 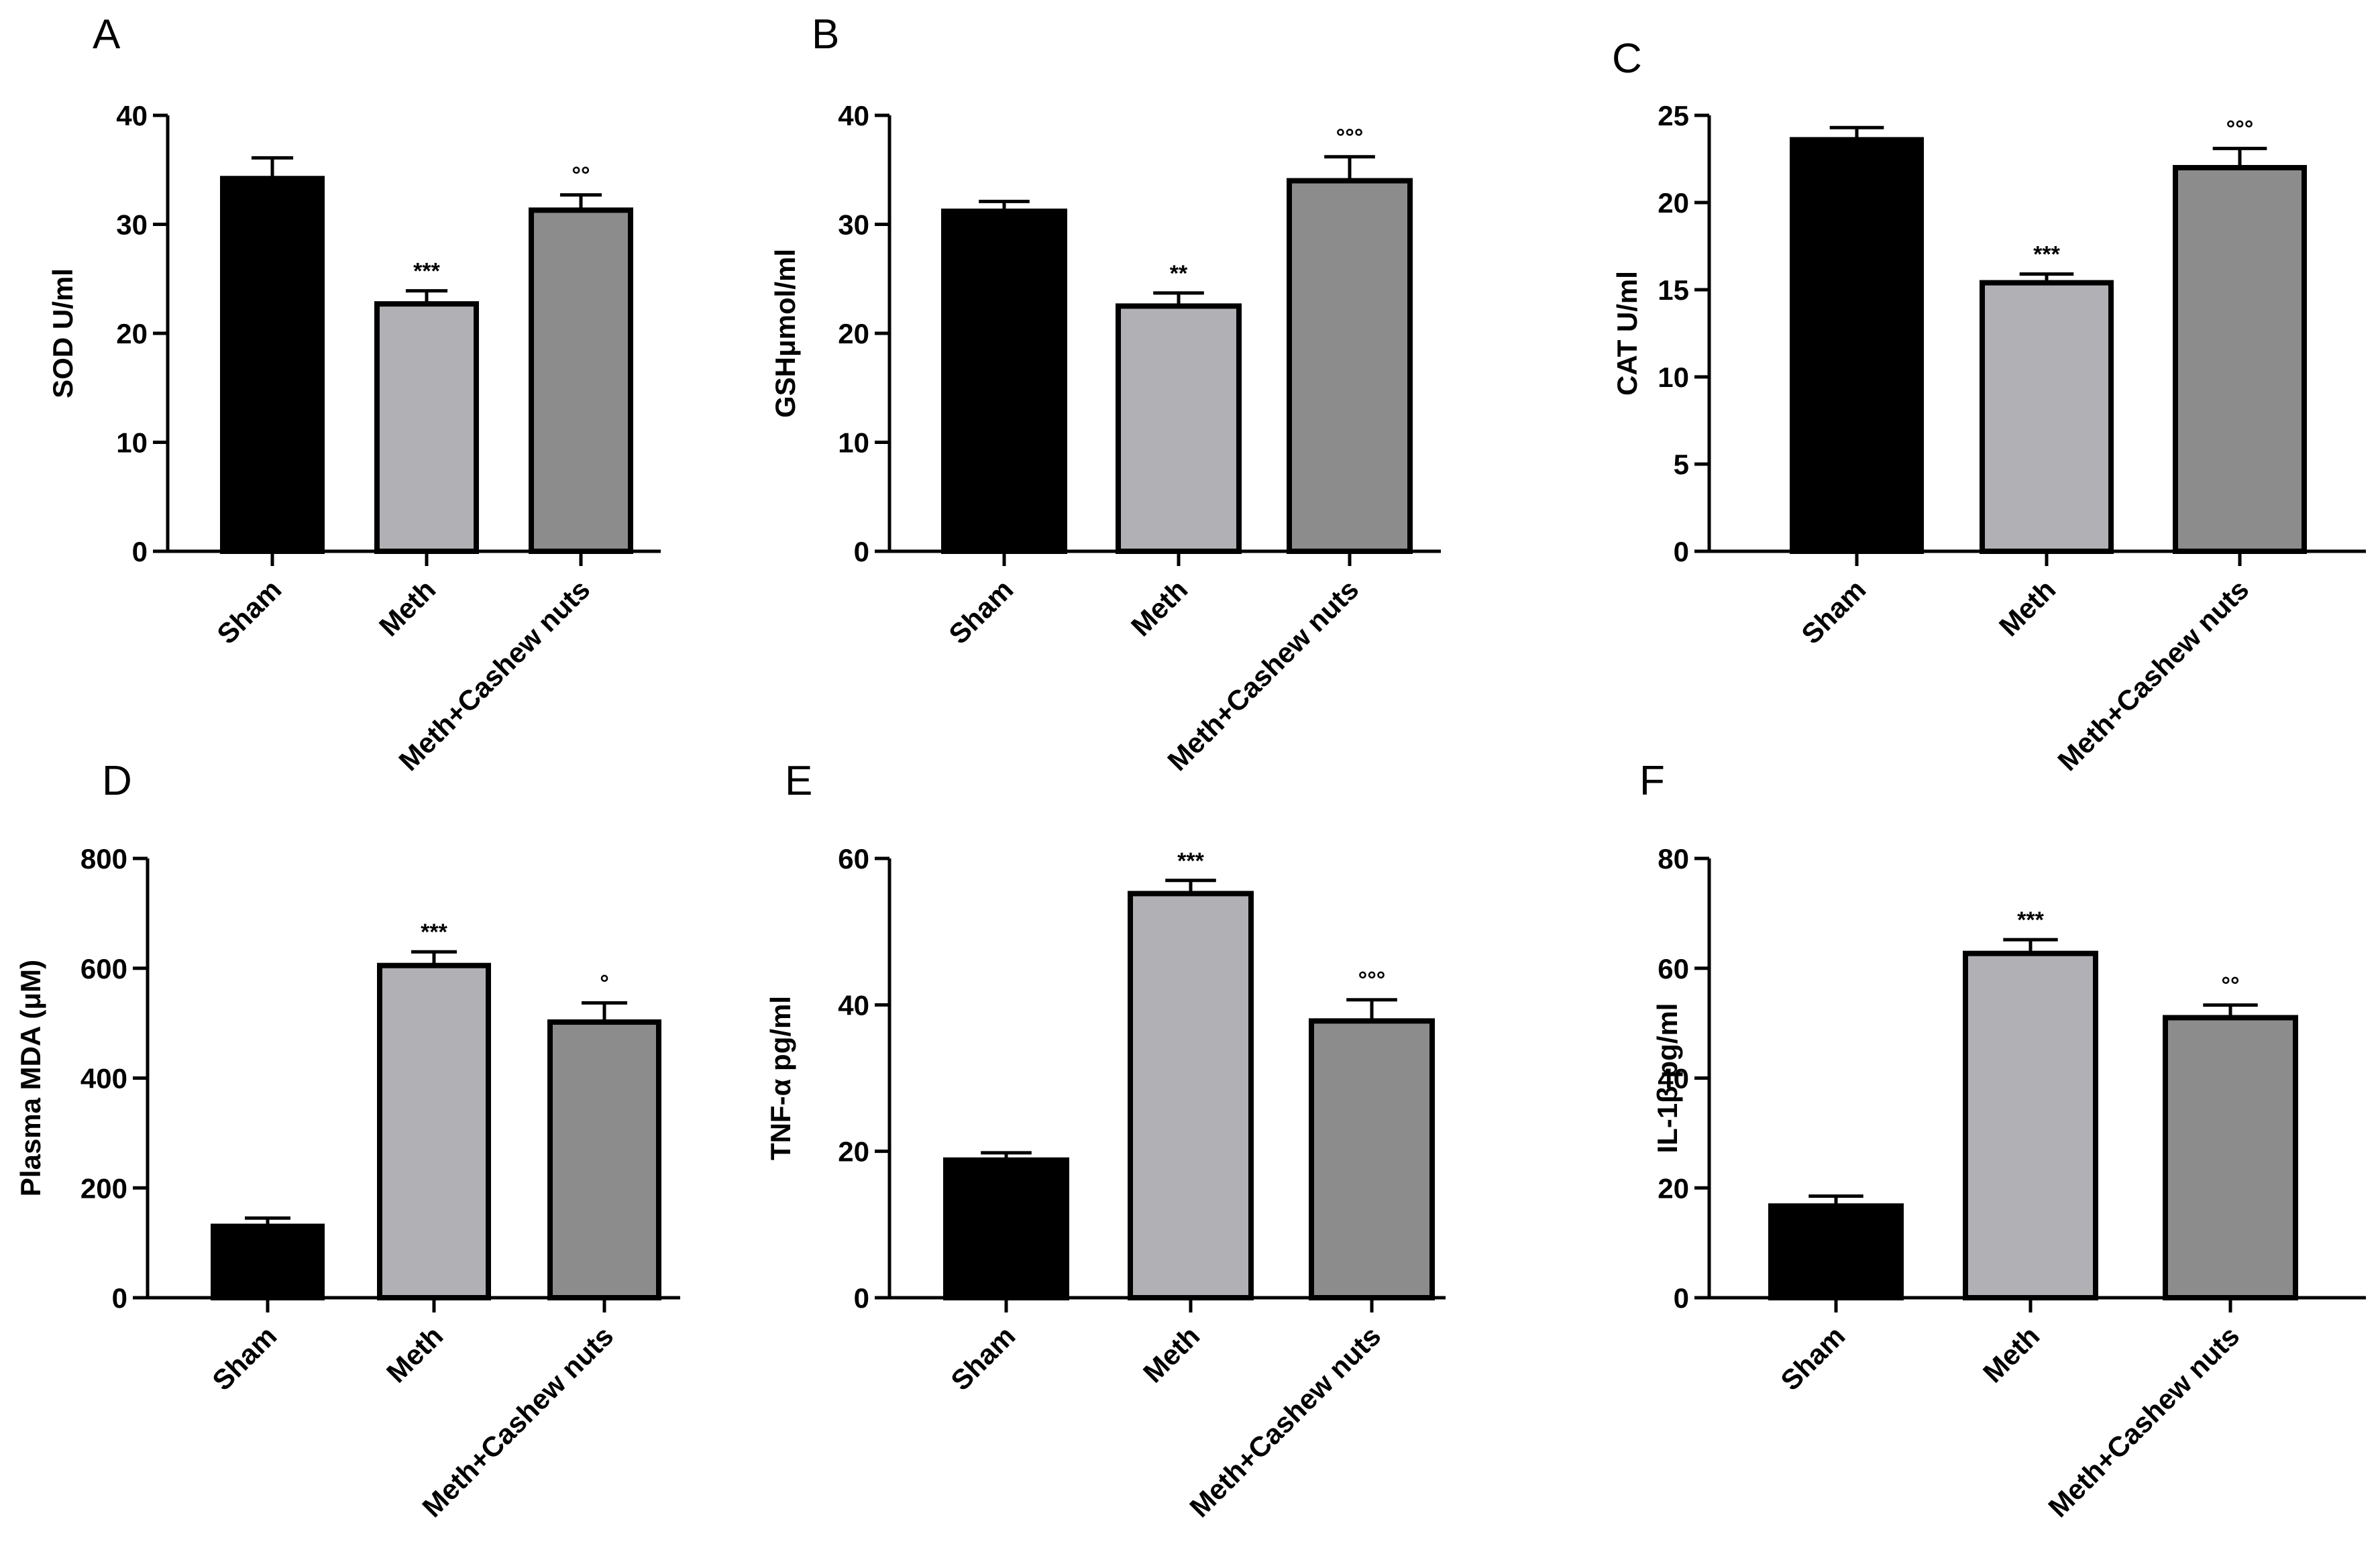 I want to click on y-axis-label: CAT U/ml, so click(x=1627, y=333).